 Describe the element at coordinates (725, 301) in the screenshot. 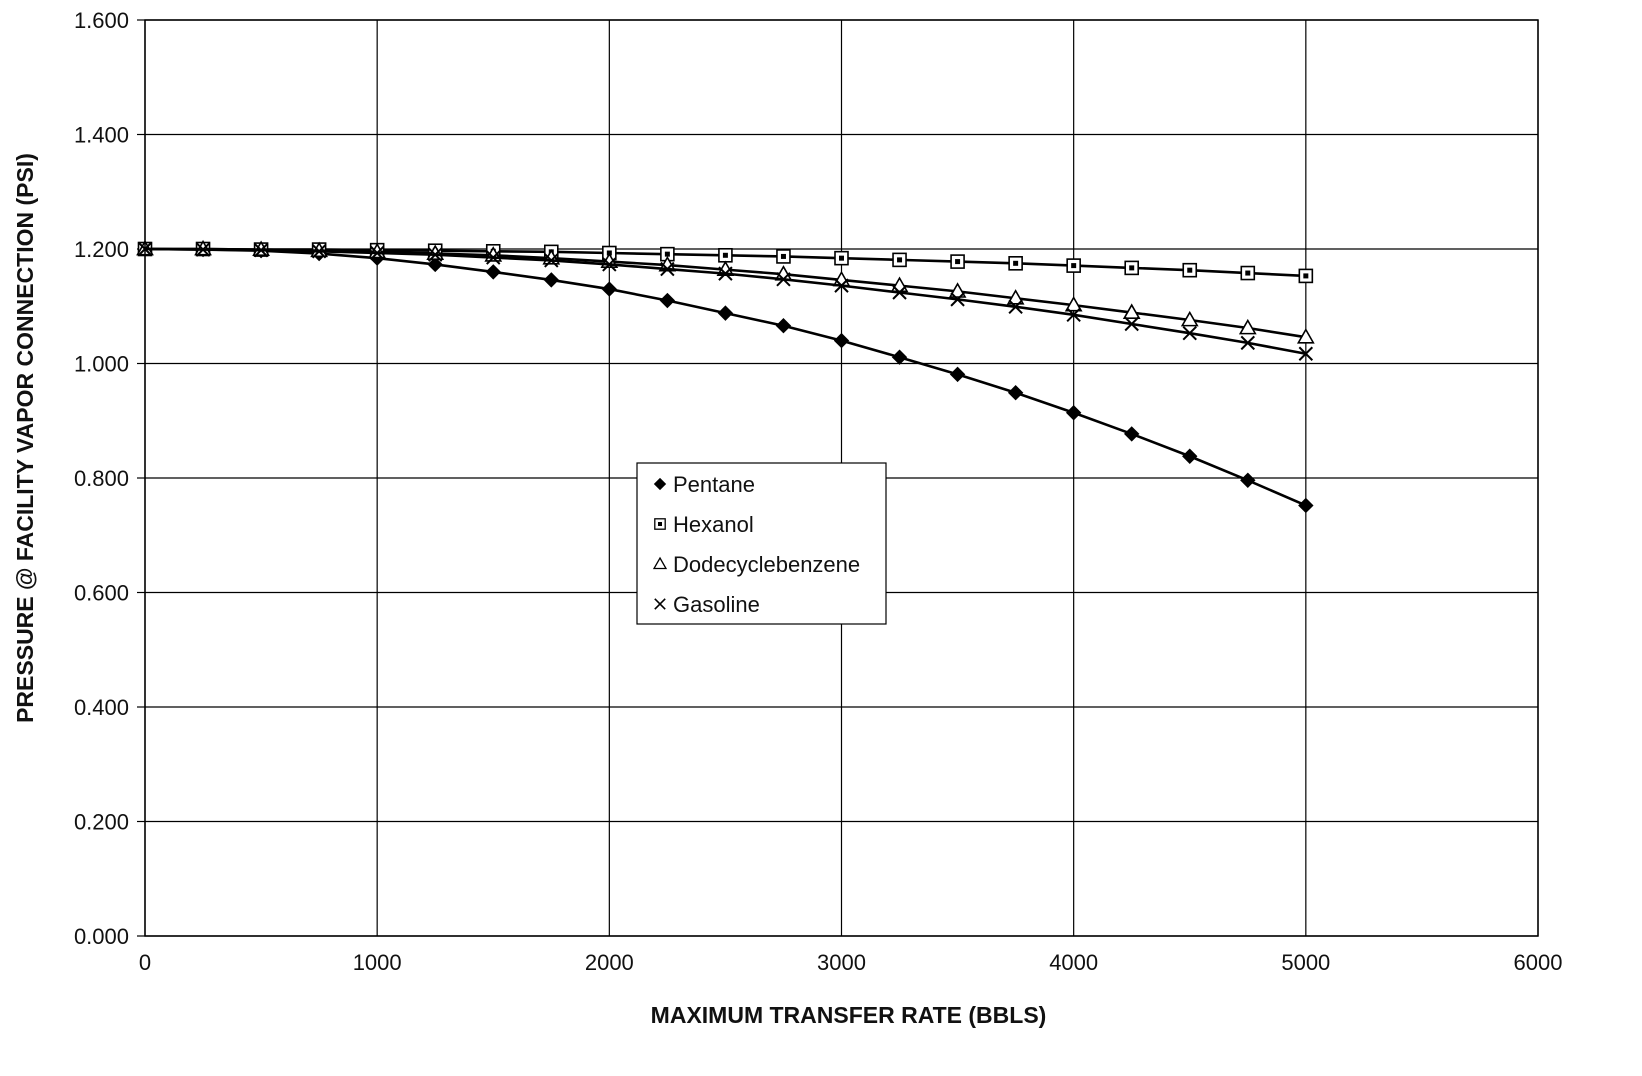

I see `series-gasoline` at that location.